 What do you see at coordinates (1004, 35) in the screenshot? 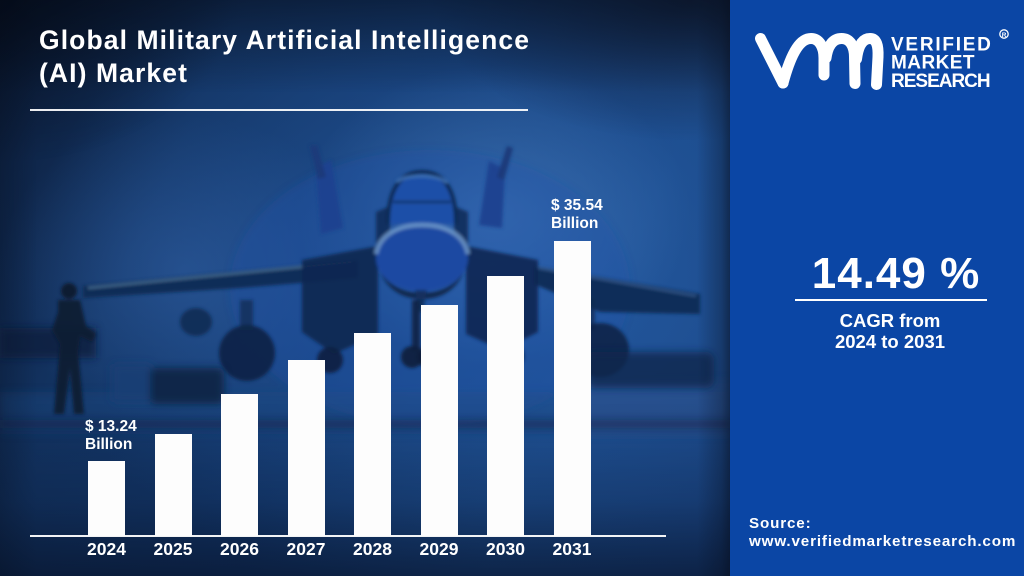
I see `svg-text: R` at bounding box center [1004, 35].